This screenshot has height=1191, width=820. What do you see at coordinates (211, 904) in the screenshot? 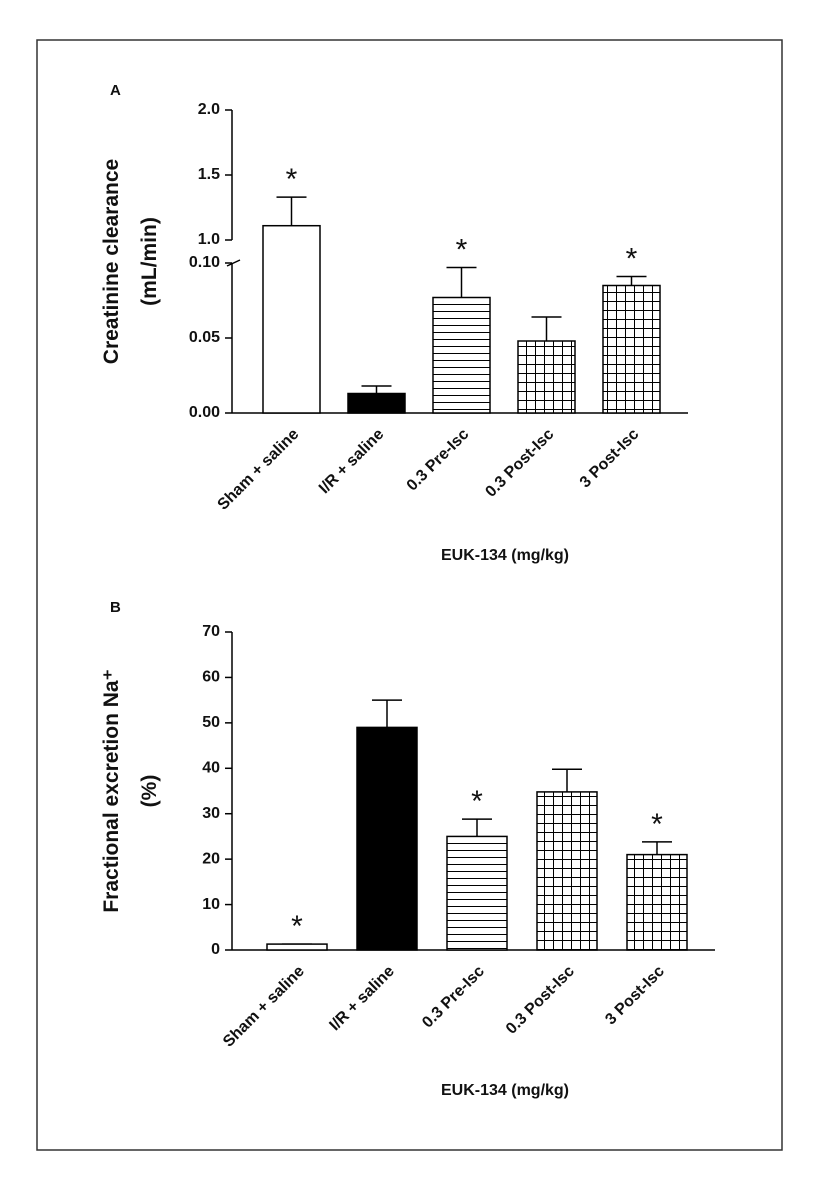
I see `y-tick-label: 10` at bounding box center [211, 904].